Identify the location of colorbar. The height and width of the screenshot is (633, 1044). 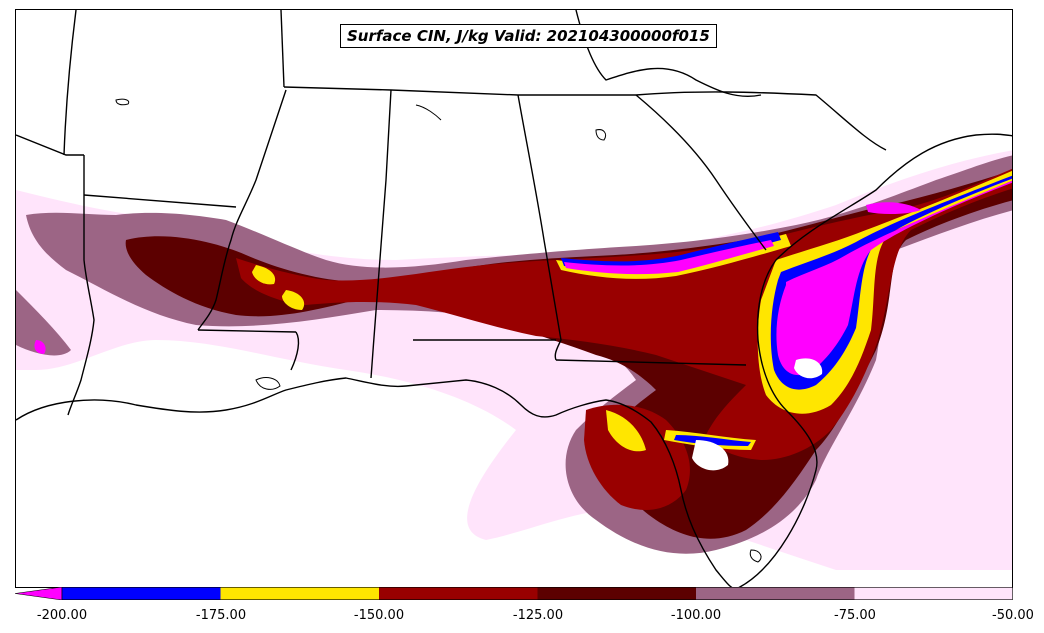
(514, 593).